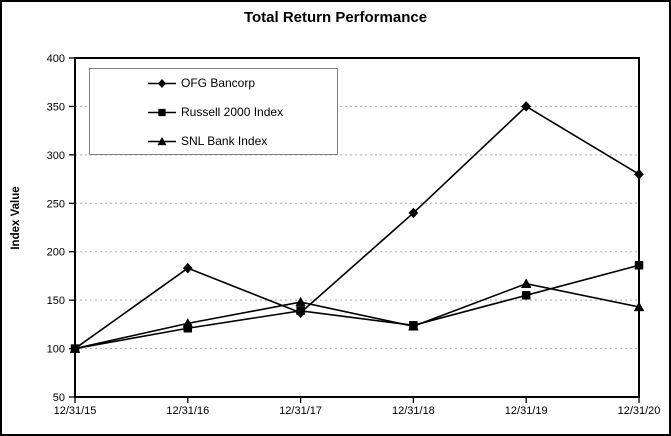 This screenshot has width=671, height=436. I want to click on x-tick-label: 12/31/20, so click(639, 411).